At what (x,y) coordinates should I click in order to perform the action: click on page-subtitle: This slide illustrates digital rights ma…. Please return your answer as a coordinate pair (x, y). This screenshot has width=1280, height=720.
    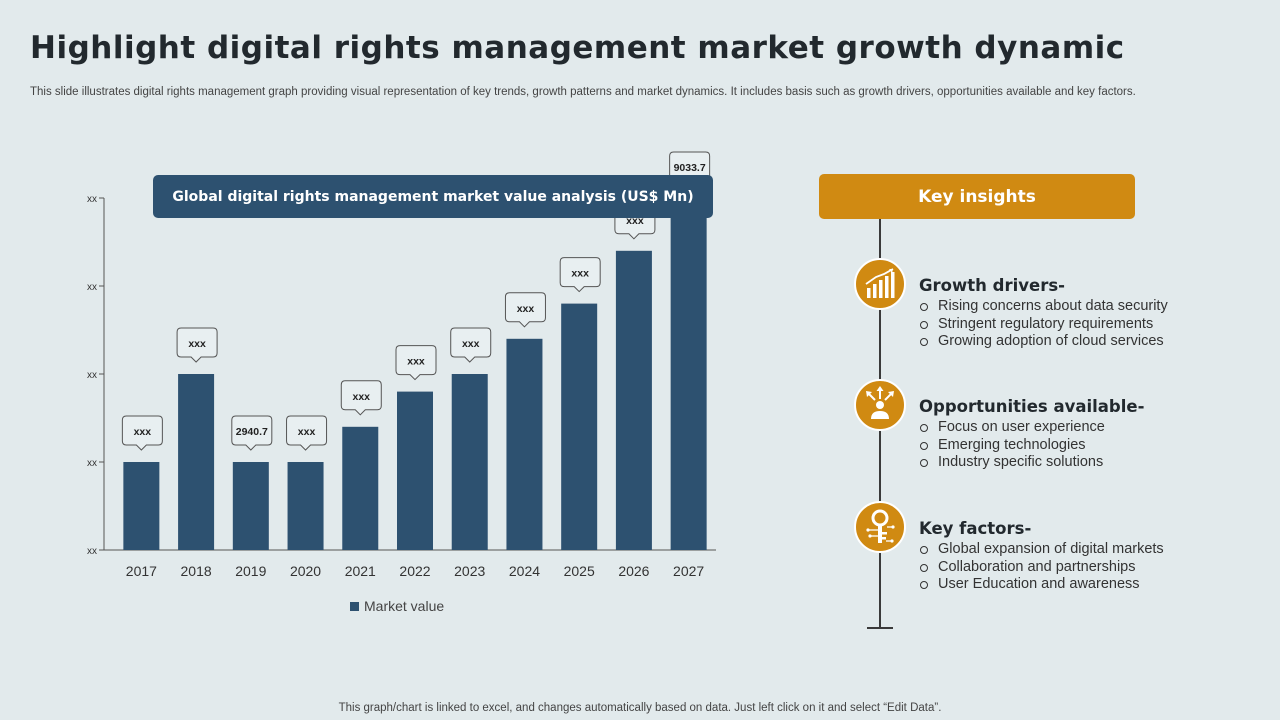
    Looking at the image, I should click on (583, 92).